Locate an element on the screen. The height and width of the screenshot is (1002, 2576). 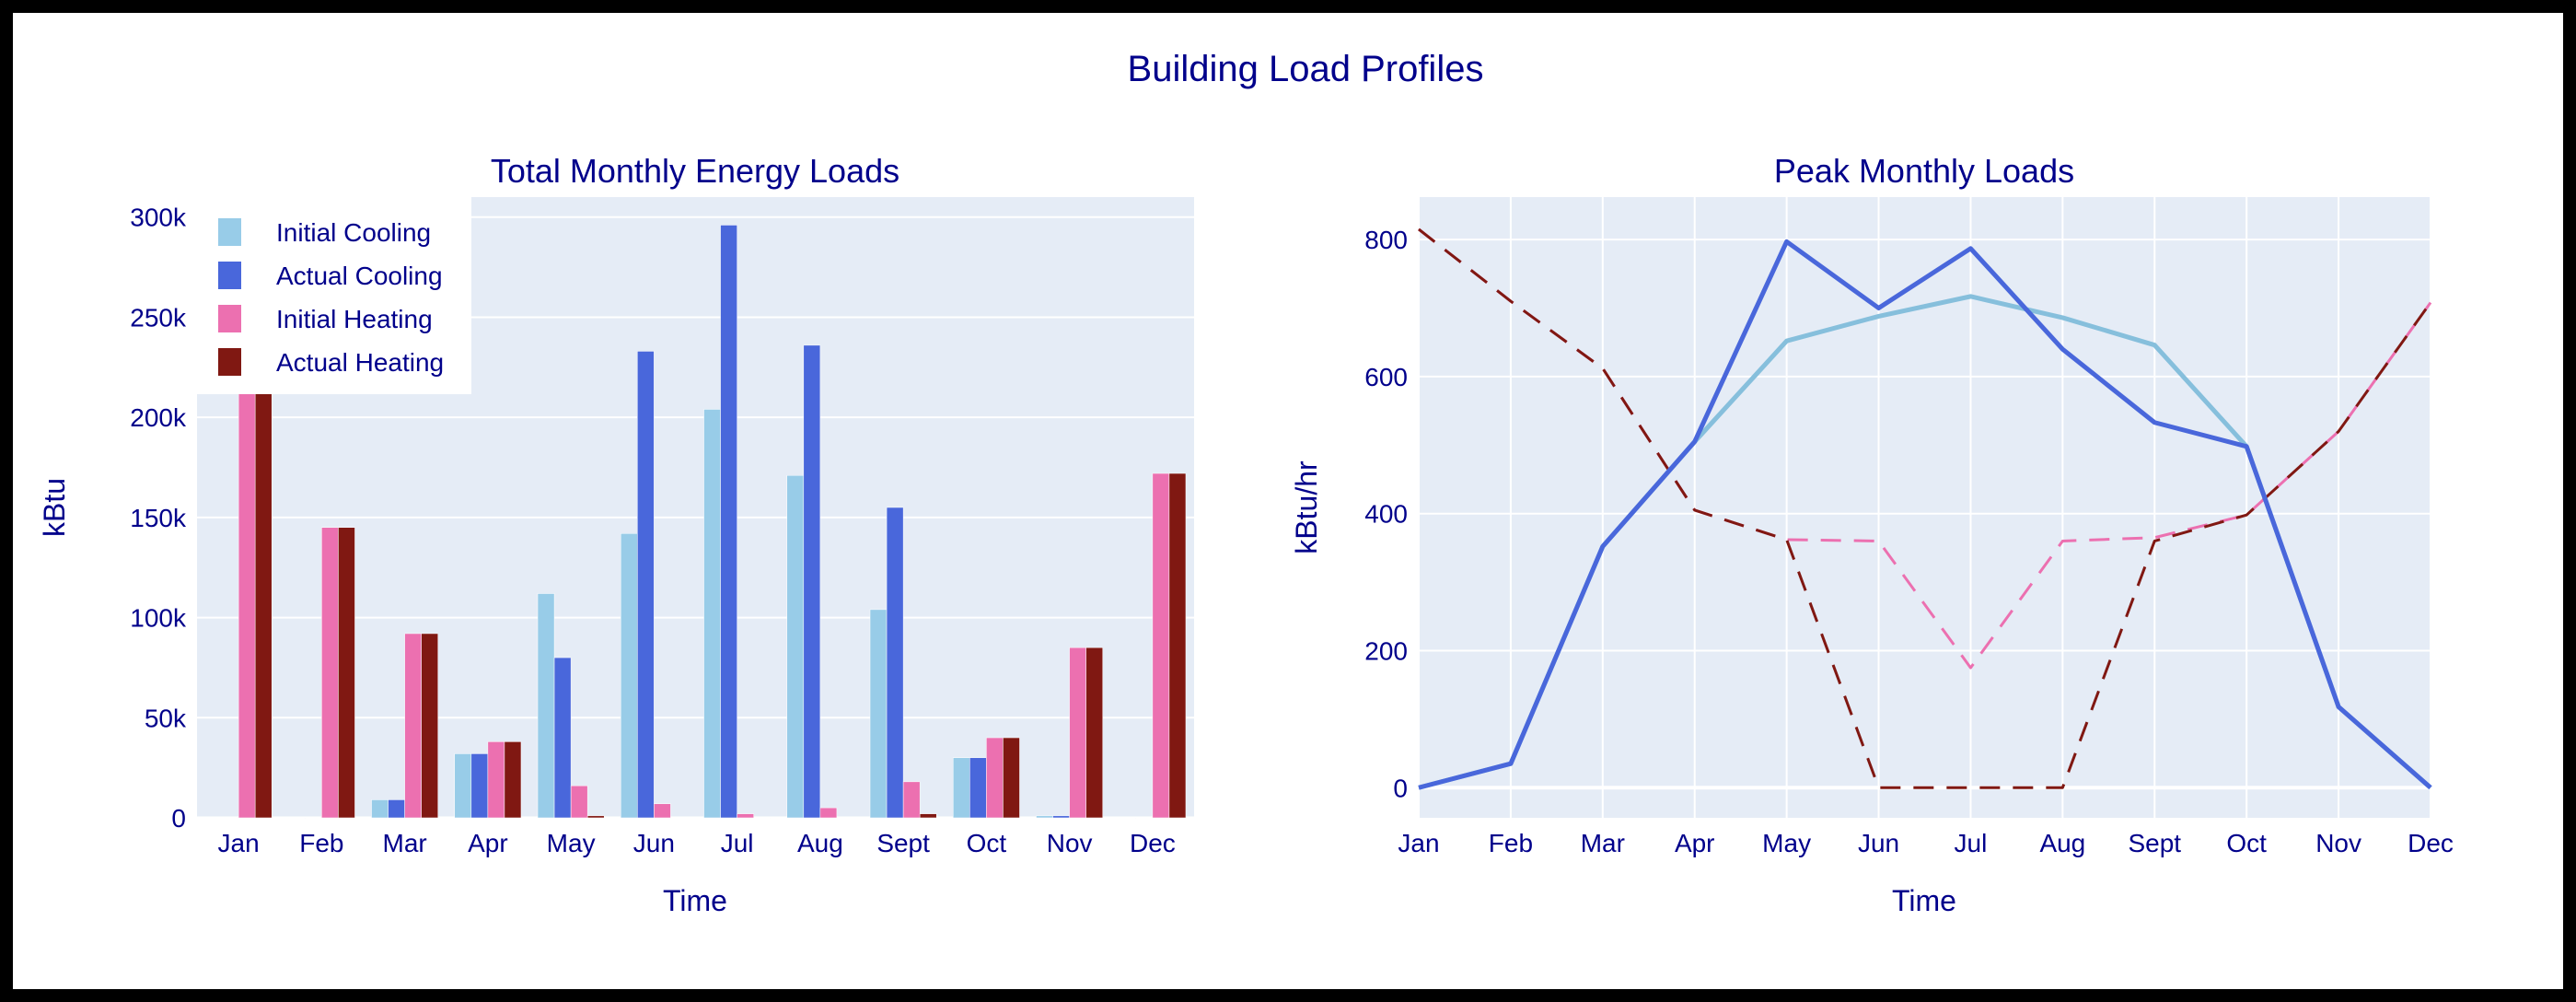
y-tick-label: 300k is located at coordinates (158, 218).